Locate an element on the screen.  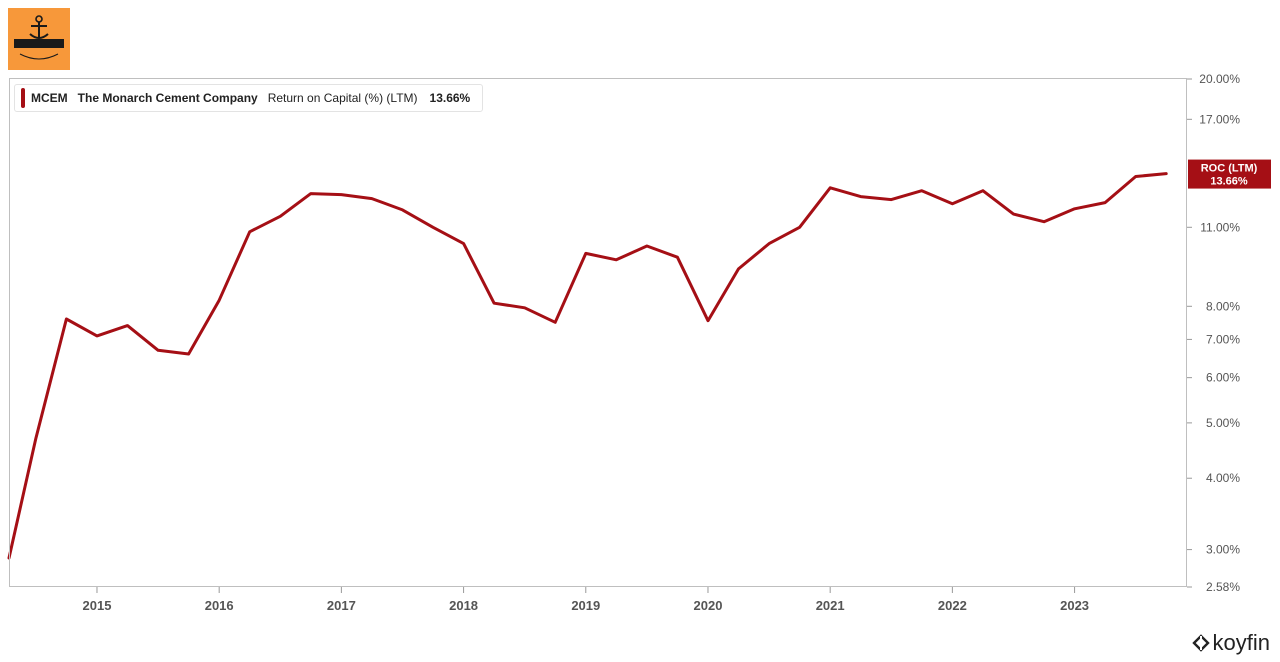
value-badge-box is located at coordinates (1229, 174).